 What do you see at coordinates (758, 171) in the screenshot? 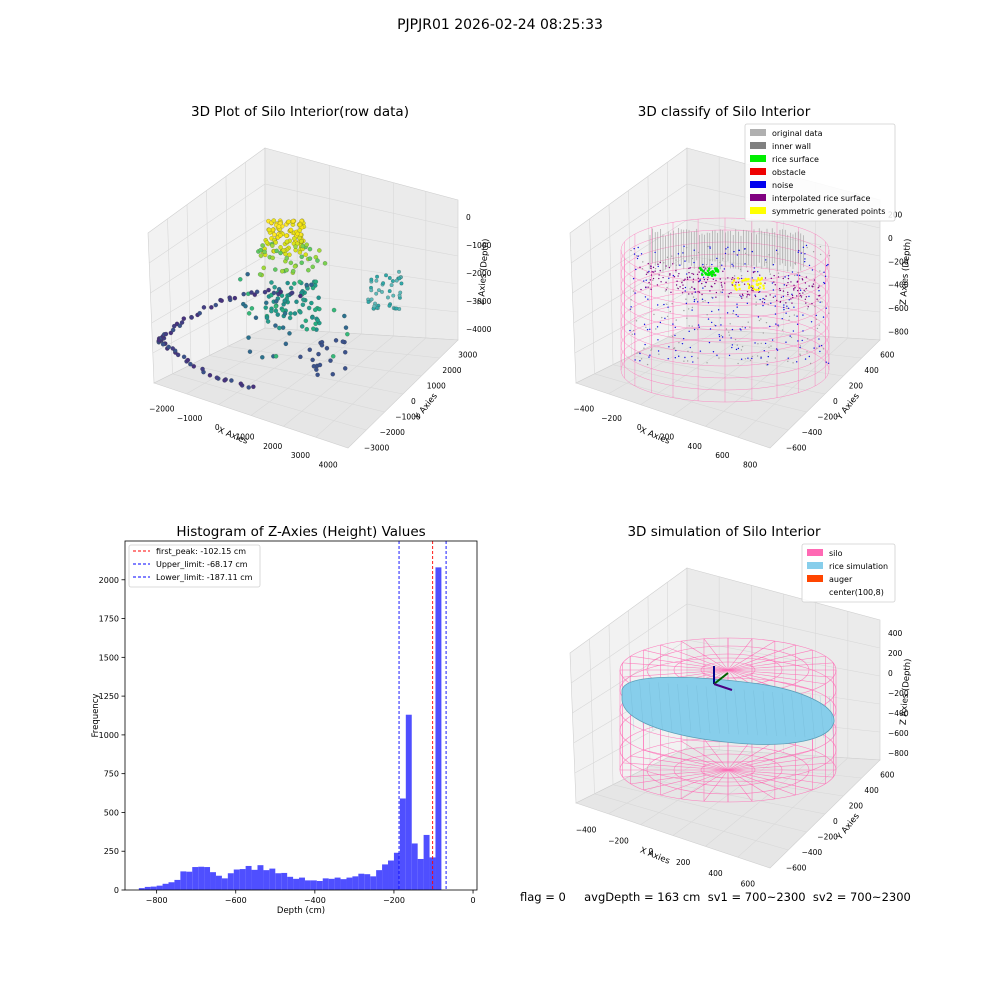
I see `classify-legend-swatch` at bounding box center [758, 171].